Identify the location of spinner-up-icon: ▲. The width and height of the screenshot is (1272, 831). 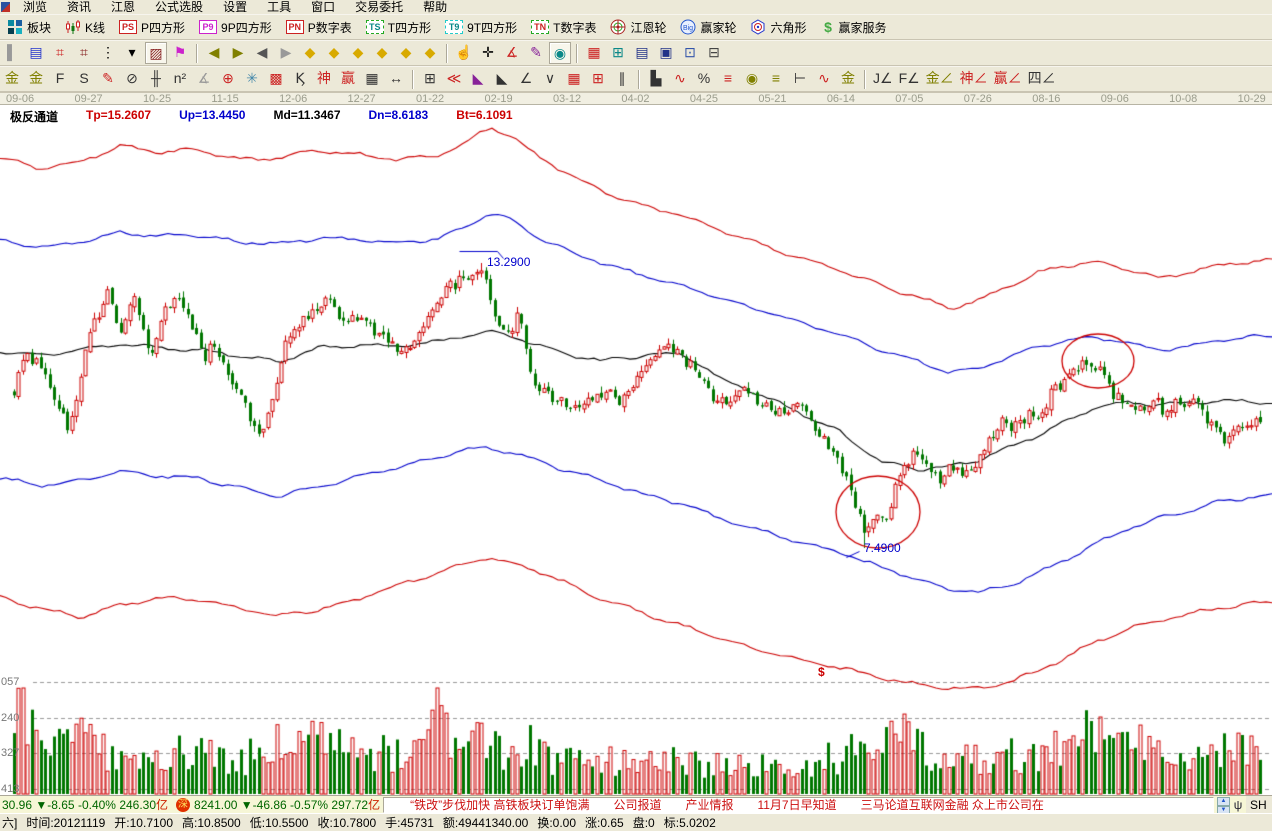
(1223, 801).